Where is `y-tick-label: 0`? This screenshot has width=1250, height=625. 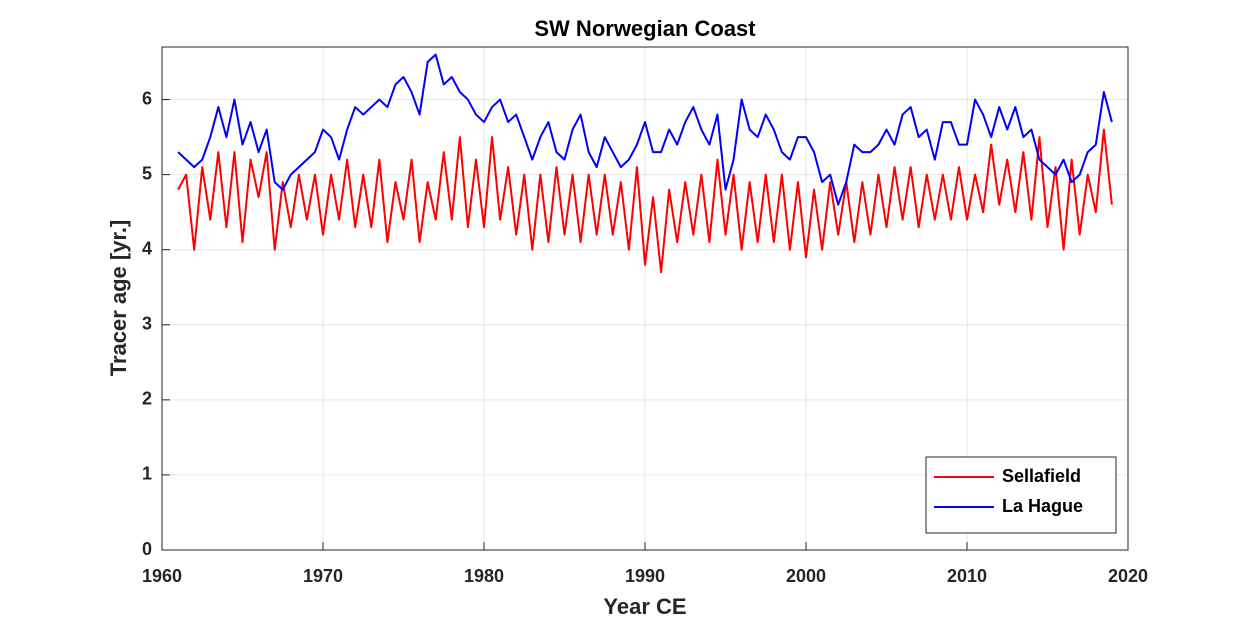 y-tick-label: 0 is located at coordinates (147, 549).